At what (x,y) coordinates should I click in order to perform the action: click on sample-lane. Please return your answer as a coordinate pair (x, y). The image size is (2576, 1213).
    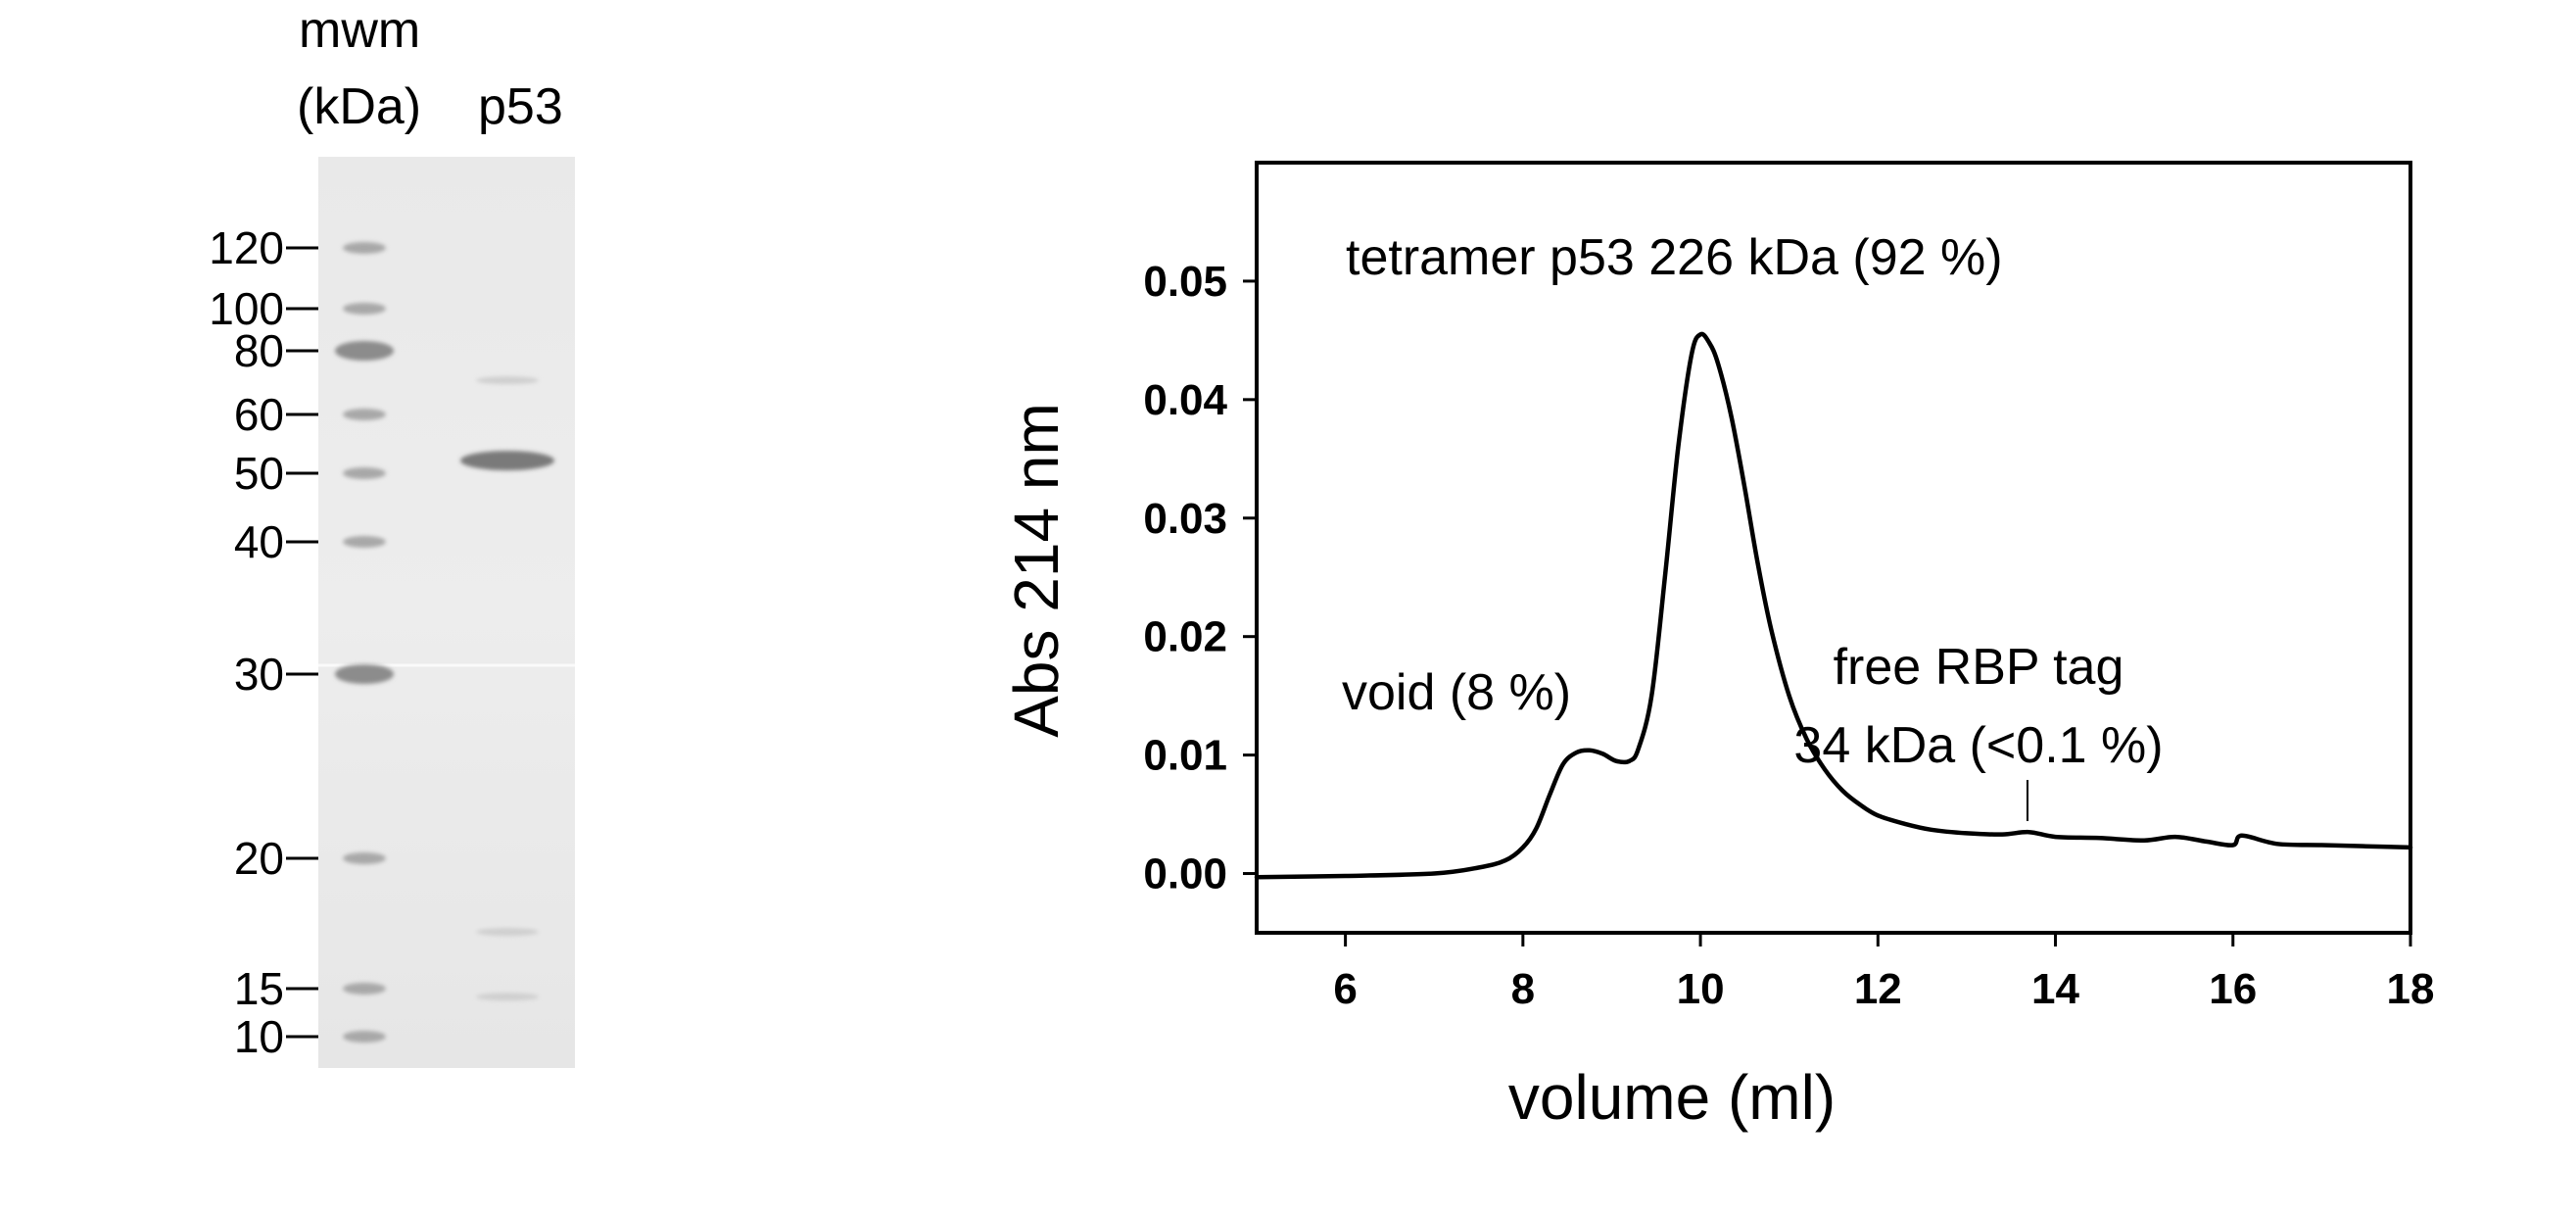
    Looking at the image, I should click on (507, 688).